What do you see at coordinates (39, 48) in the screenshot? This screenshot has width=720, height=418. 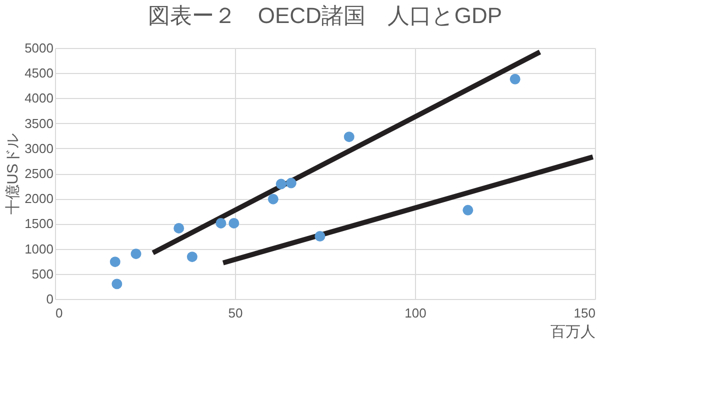 I see `y-tick-label: 5000` at bounding box center [39, 48].